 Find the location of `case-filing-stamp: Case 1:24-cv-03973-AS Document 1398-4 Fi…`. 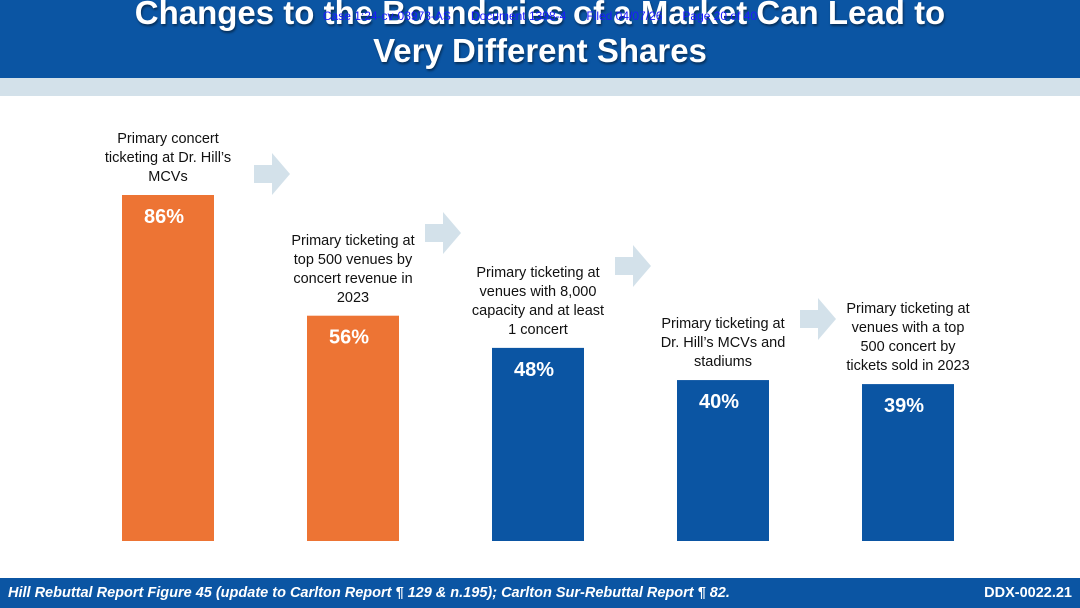

case-filing-stamp: Case 1:24-cv-03973-AS Document 1398-4 Fi… is located at coordinates (540, 16).